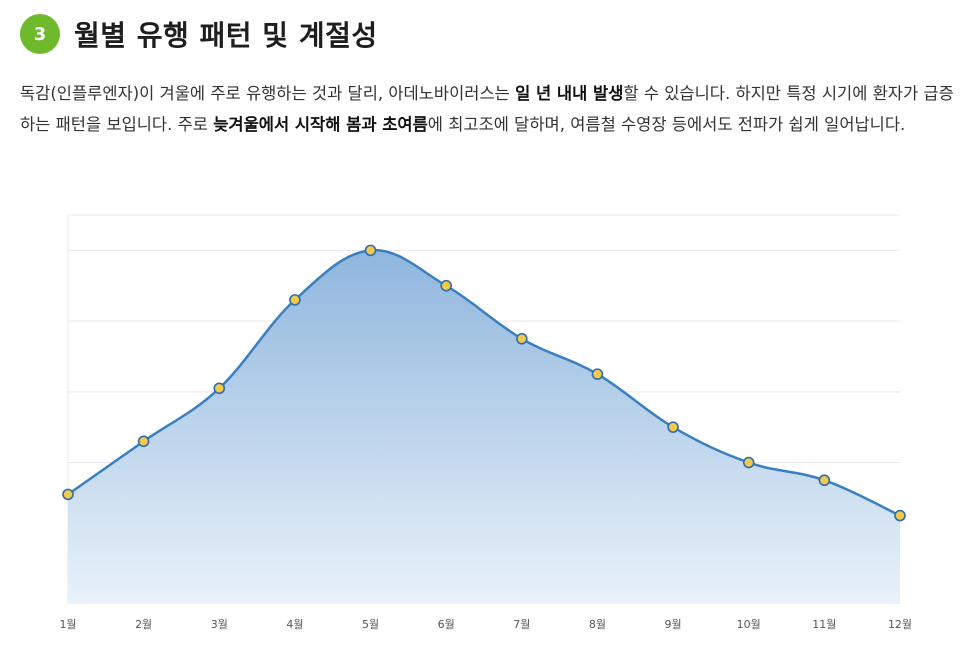 The width and height of the screenshot is (975, 650). I want to click on x-tick-label: 11월, so click(824, 624).